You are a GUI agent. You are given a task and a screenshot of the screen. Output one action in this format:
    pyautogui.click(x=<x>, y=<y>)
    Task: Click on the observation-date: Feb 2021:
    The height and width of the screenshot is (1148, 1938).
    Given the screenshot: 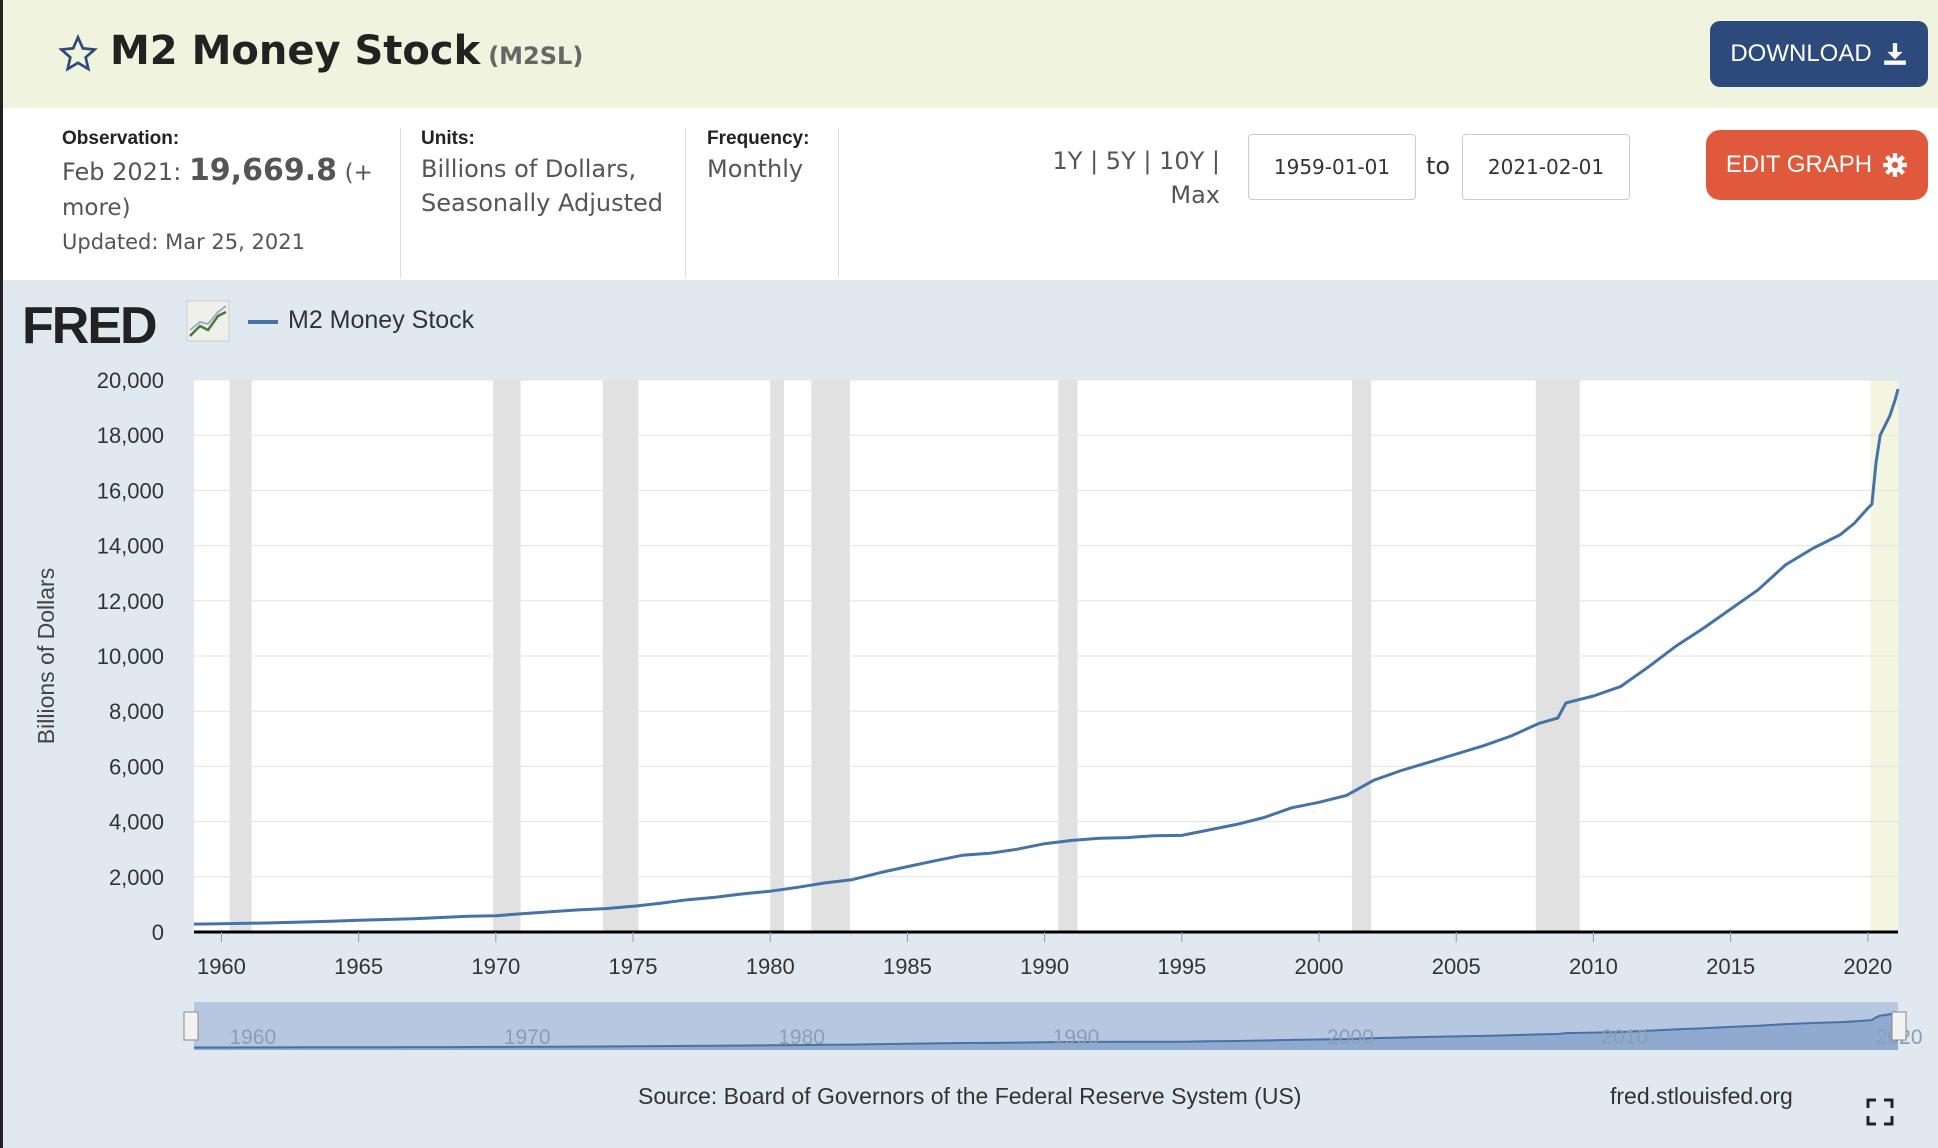 What is the action you would take?
    pyautogui.click(x=122, y=172)
    